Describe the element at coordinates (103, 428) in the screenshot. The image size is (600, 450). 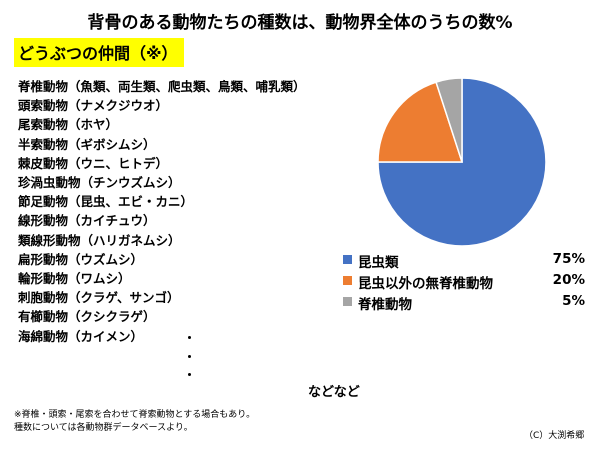
I see `footnote: 種数については各動物群データベースより。` at that location.